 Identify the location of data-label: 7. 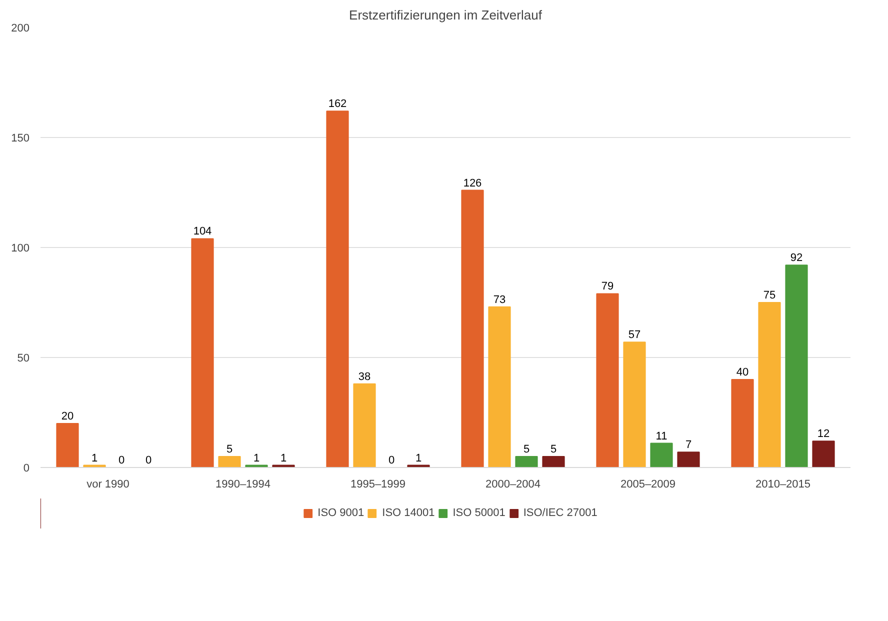
(688, 445).